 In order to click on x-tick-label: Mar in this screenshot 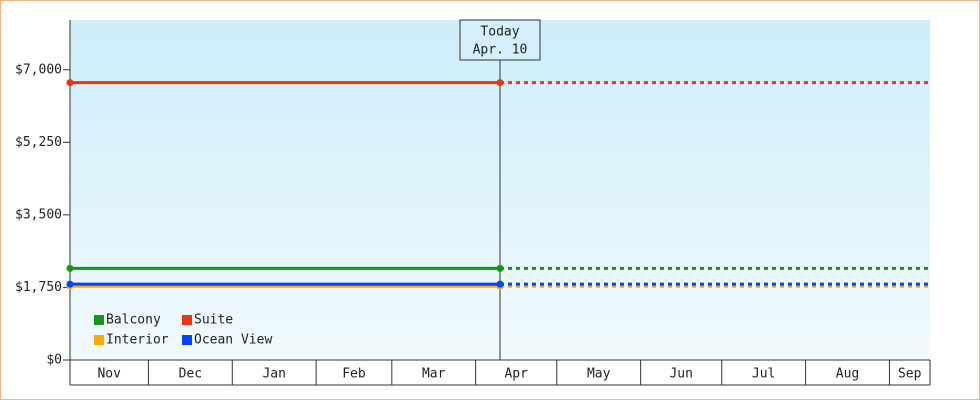, I will do `click(434, 374)`.